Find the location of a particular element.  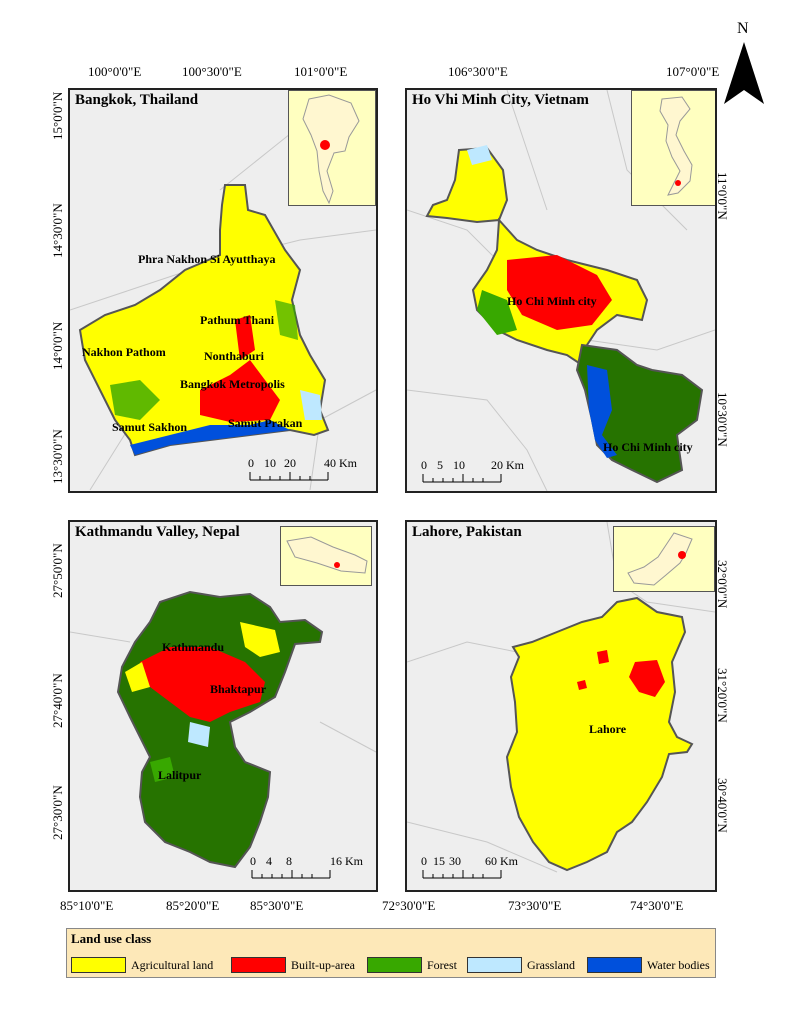

bangkok-title: Bangkok, Thailand is located at coordinates (137, 100).